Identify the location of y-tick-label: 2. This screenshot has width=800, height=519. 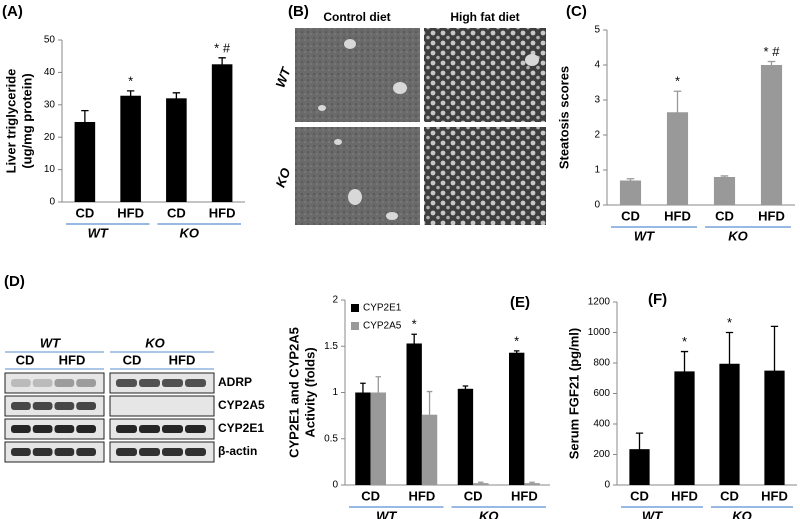
(597, 135).